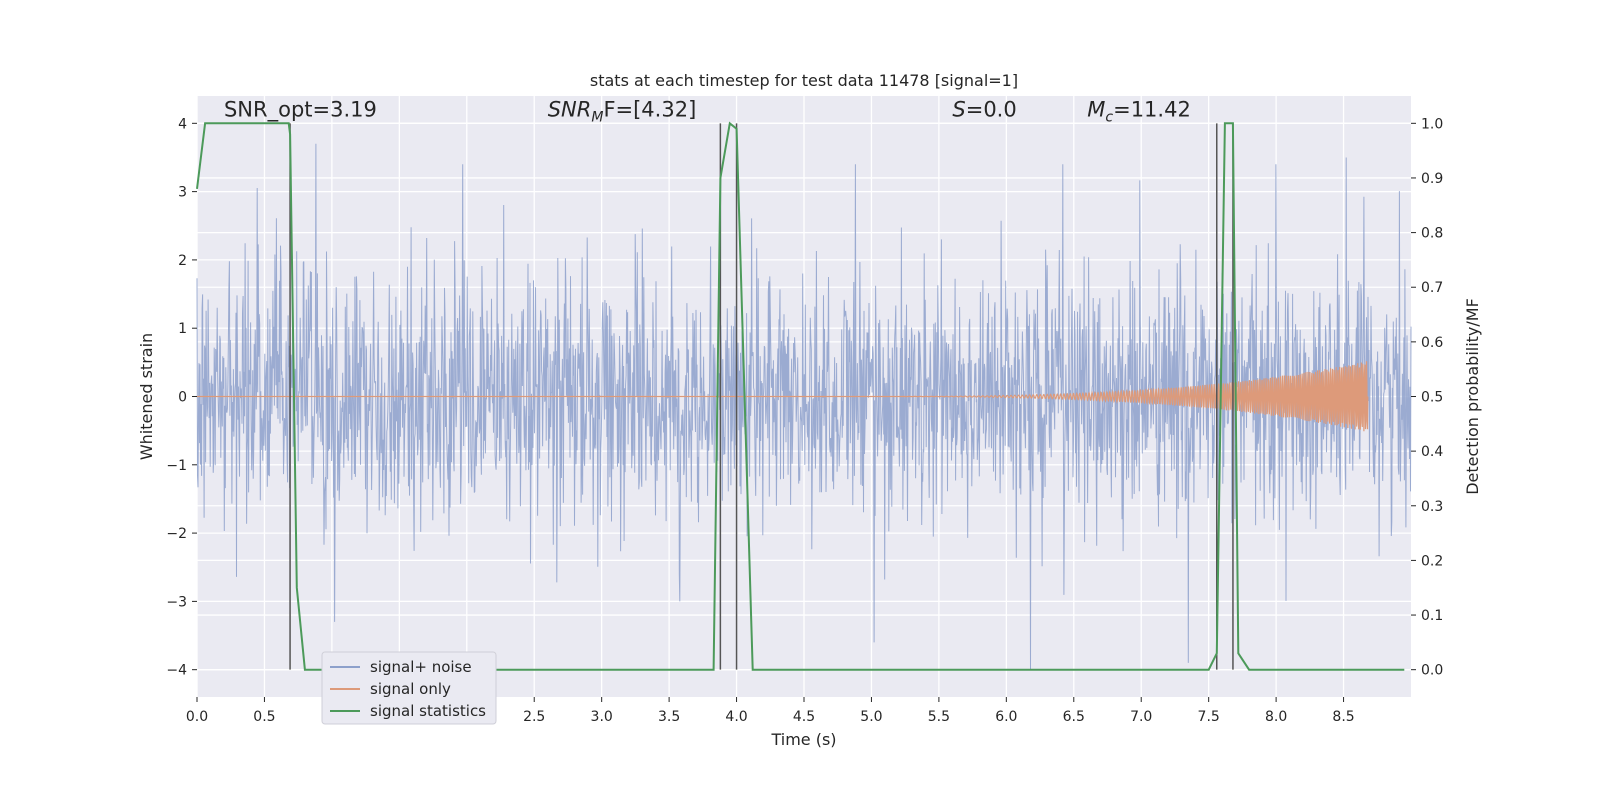  I want to click on y-right-tick-label: 0.2, so click(1432, 561).